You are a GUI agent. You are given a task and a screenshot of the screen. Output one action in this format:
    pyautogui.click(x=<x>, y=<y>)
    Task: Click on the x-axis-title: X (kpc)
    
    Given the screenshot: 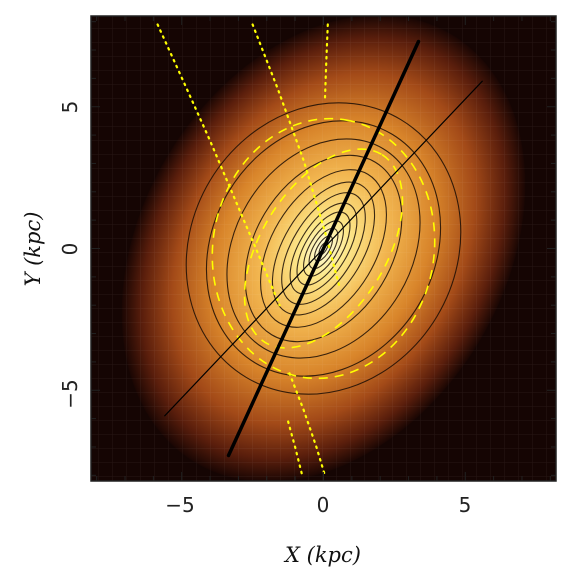 What is the action you would take?
    pyautogui.click(x=322, y=555)
    